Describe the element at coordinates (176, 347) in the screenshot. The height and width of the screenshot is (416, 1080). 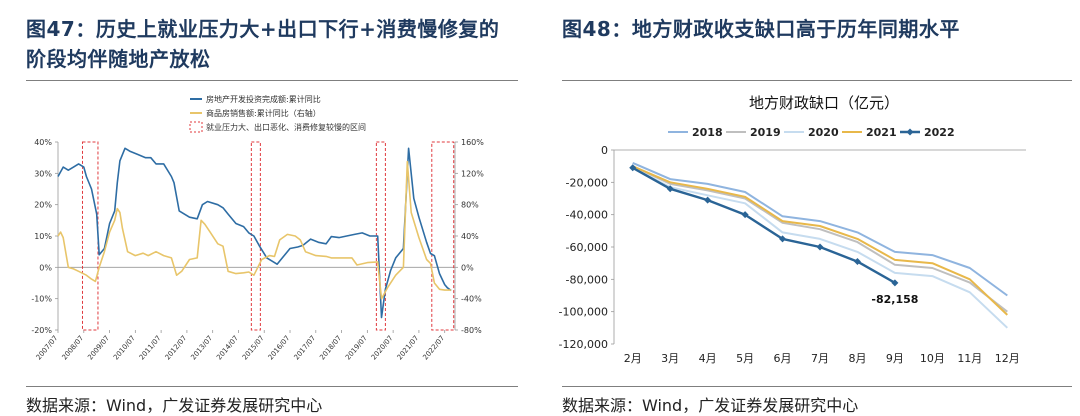
I see `x-tick-label: 2012/07` at that location.